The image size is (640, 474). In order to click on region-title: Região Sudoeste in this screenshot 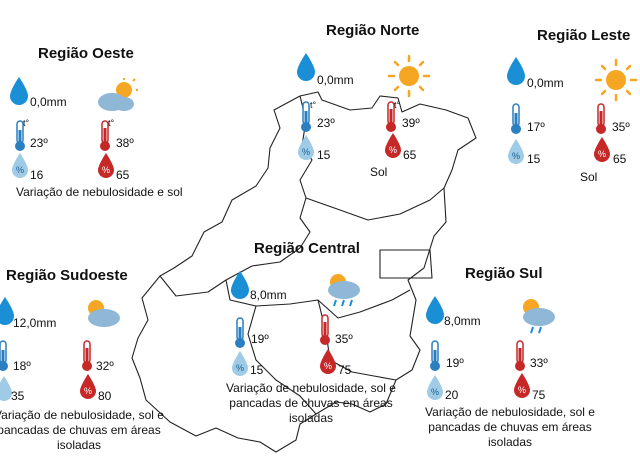, I will do `click(67, 275)`.